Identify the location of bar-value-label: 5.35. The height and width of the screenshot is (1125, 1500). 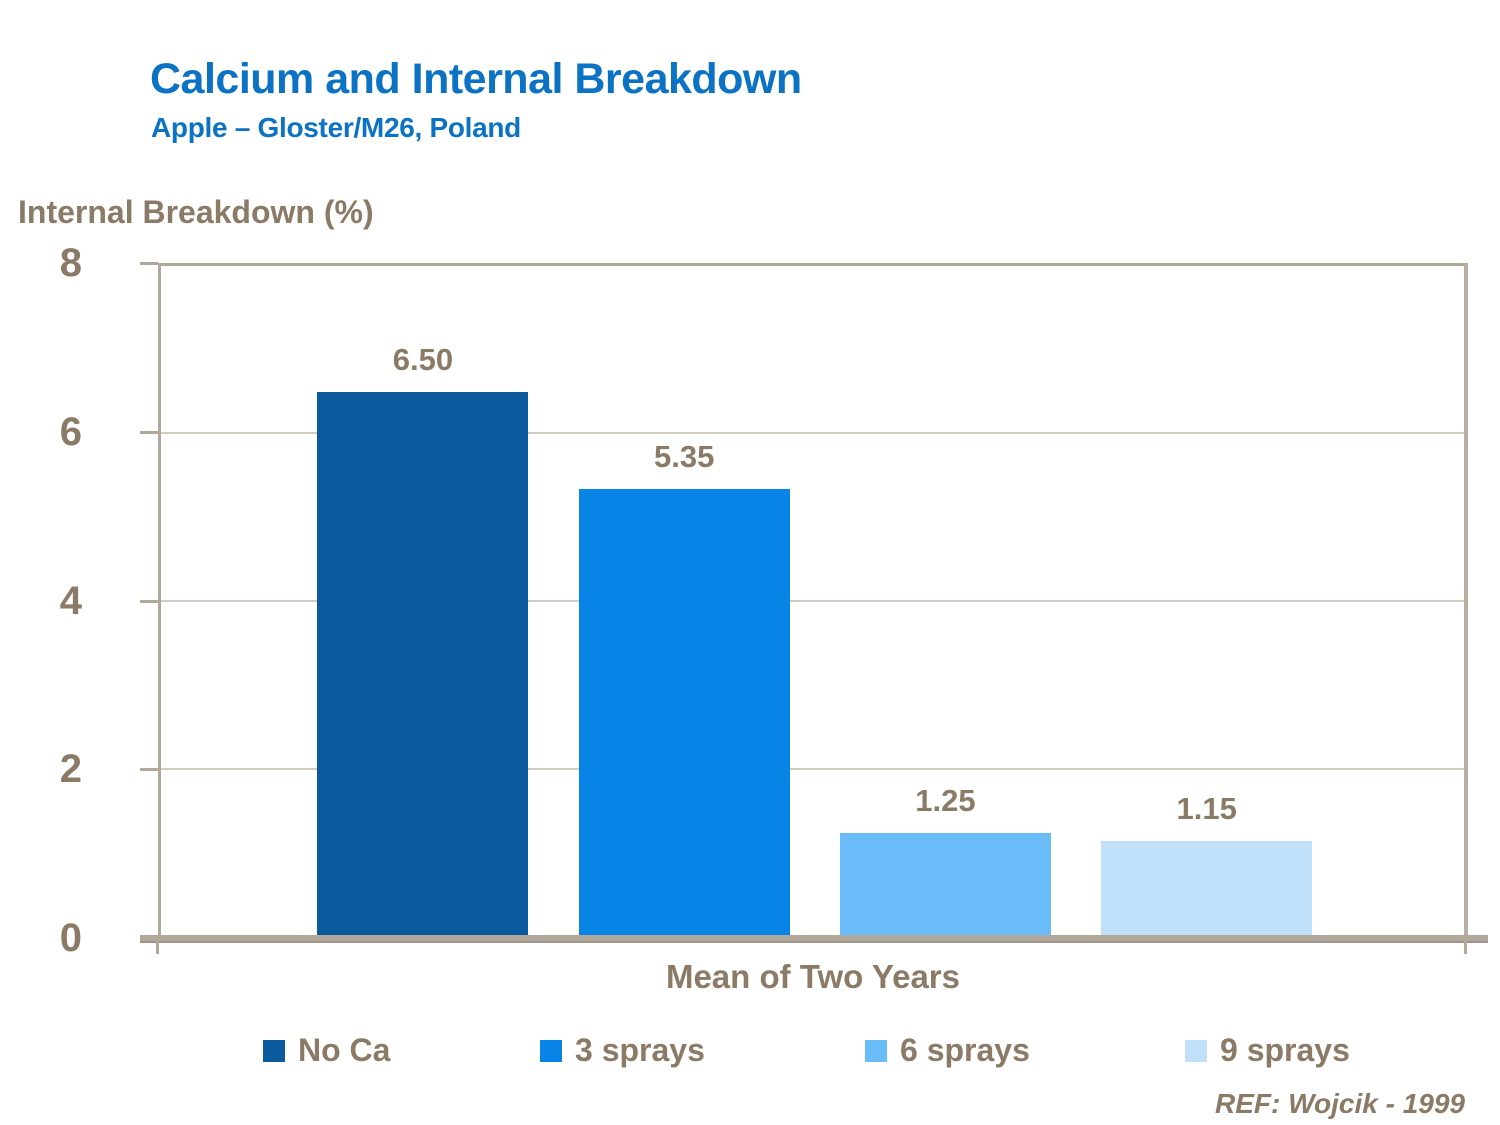
(684, 456).